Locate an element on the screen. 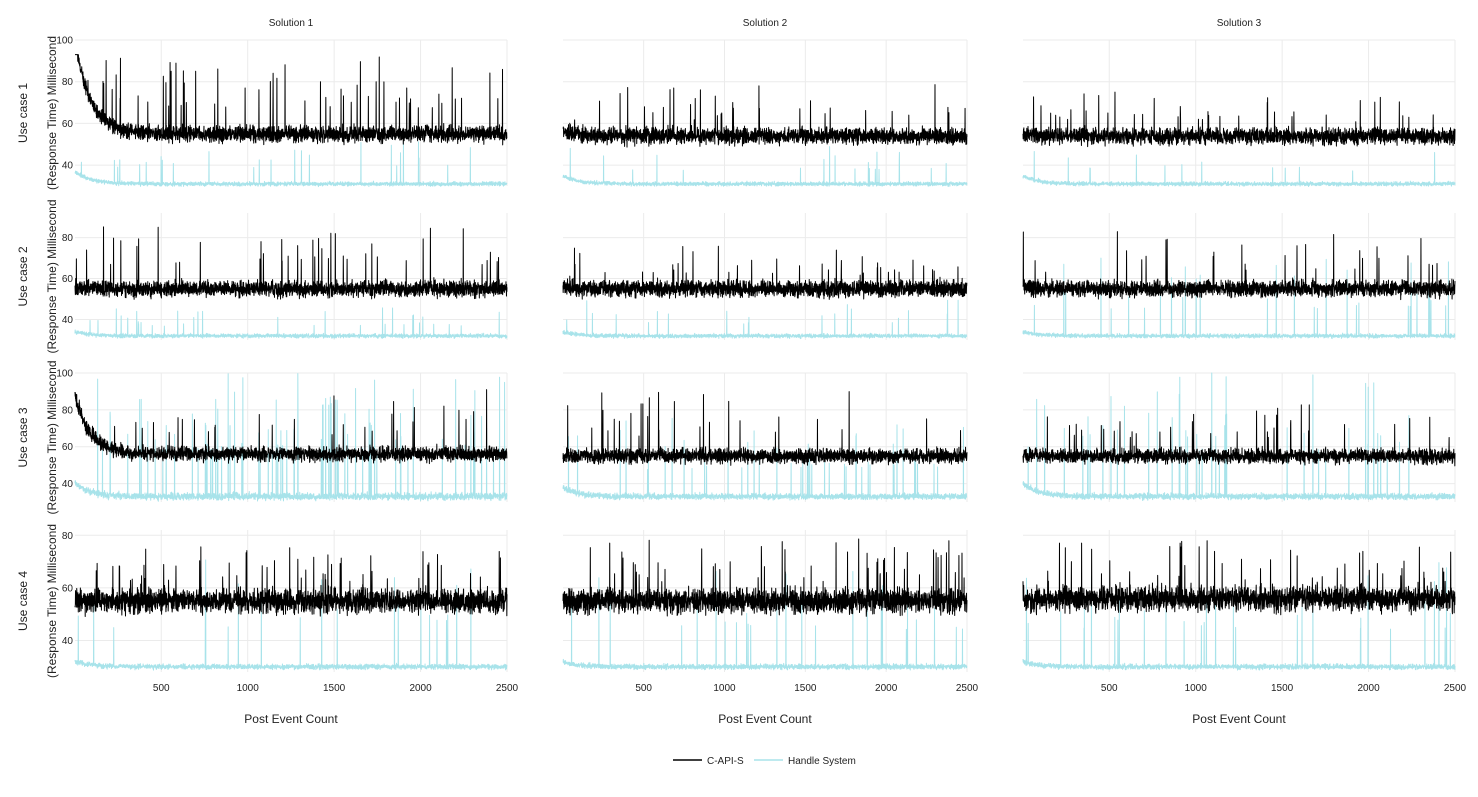 This screenshot has height=797, width=1478. column-title-solution-1: Solution 1 is located at coordinates (291, 23).